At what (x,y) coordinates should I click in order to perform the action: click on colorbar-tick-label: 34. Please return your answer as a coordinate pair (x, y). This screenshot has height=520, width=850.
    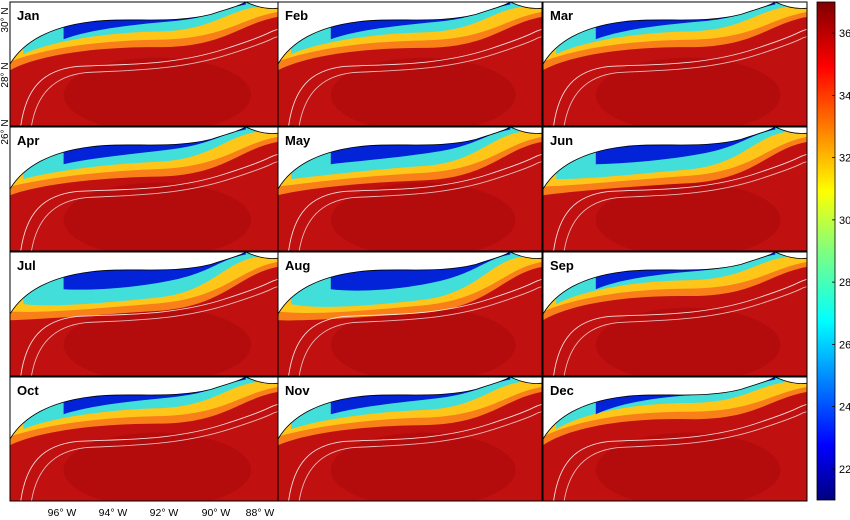
    Looking at the image, I should click on (844, 96).